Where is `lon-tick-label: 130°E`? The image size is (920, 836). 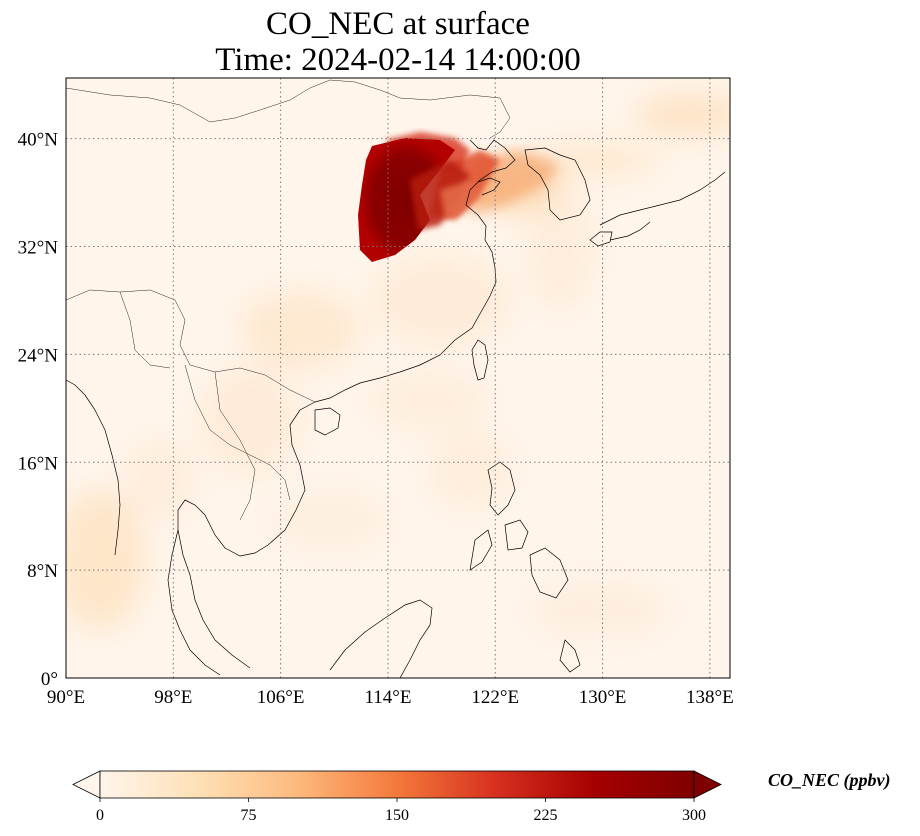 lon-tick-label: 130°E is located at coordinates (603, 697).